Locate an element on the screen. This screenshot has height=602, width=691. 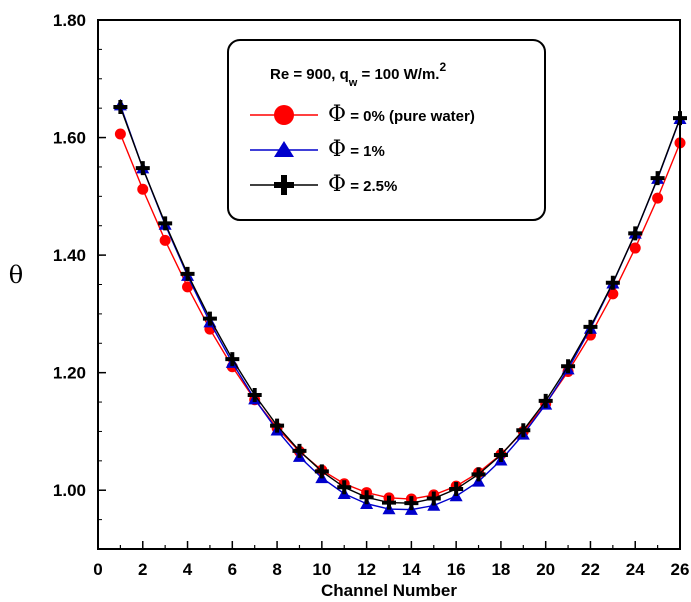
legend-box is located at coordinates (386, 130).